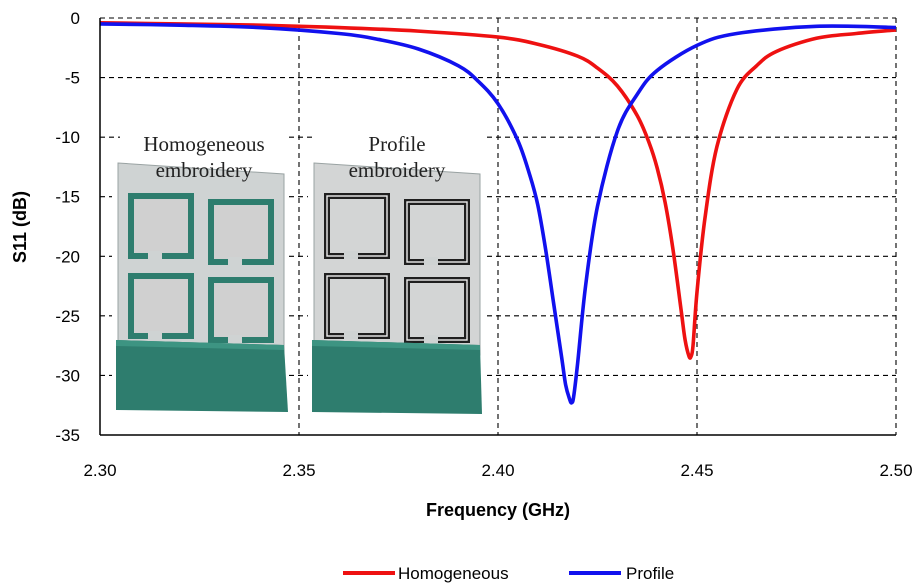 This screenshot has width=919, height=587. What do you see at coordinates (75, 18) in the screenshot?
I see `y-tick-label: 0` at bounding box center [75, 18].